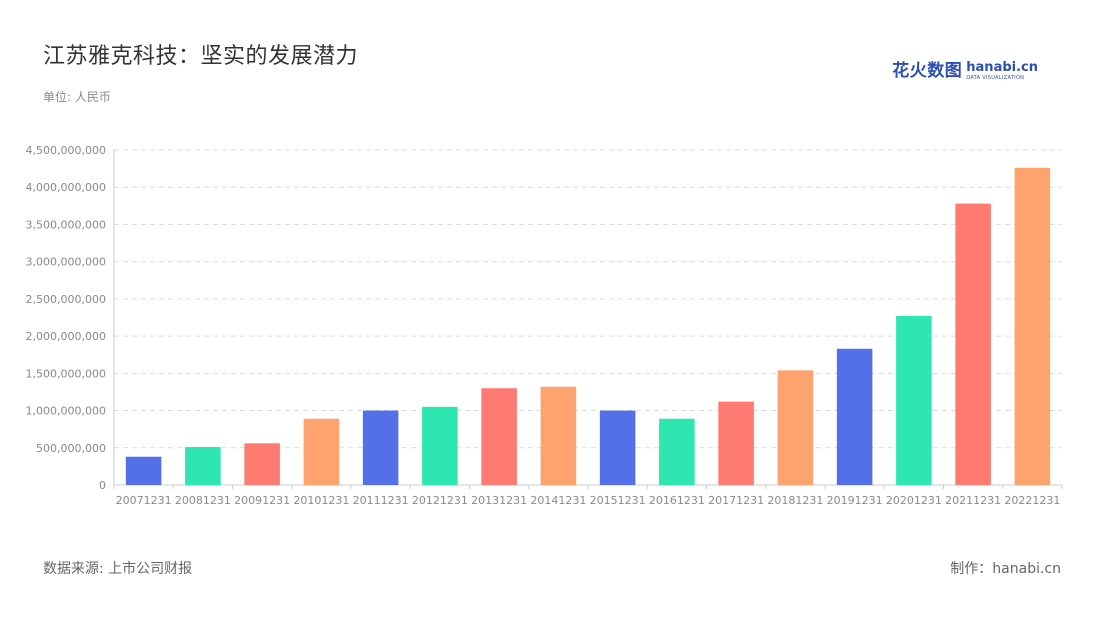  I want to click on brand-logo: 花火数图 hanabi.cn DATA VISUALIZATION, so click(965, 68).